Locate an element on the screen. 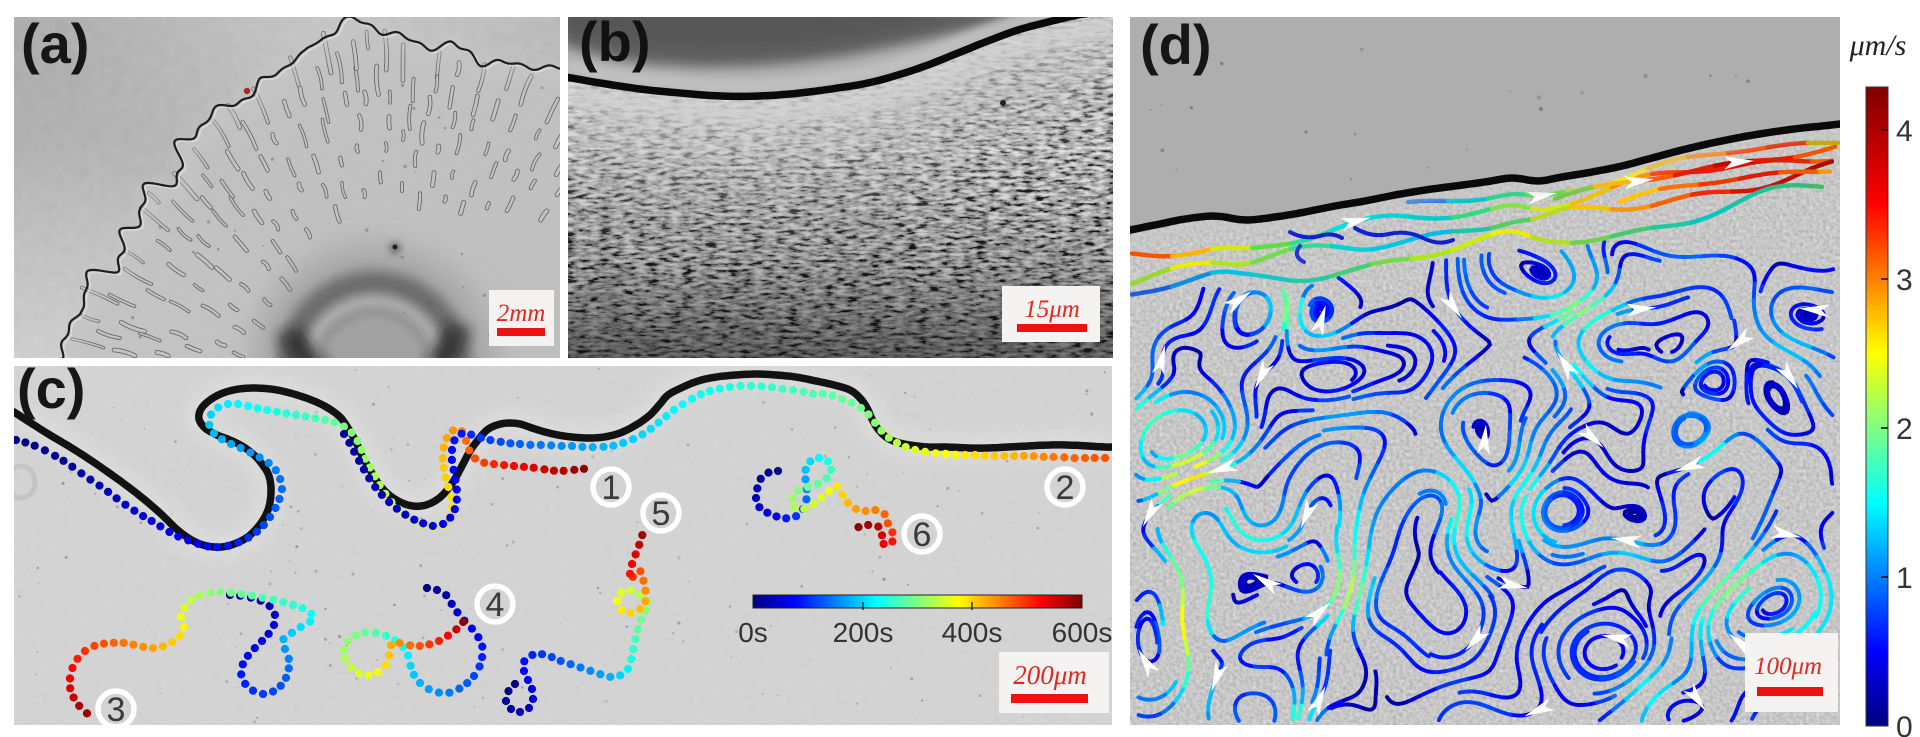 This screenshot has width=1920, height=737. svg-text: 5 is located at coordinates (661, 514).